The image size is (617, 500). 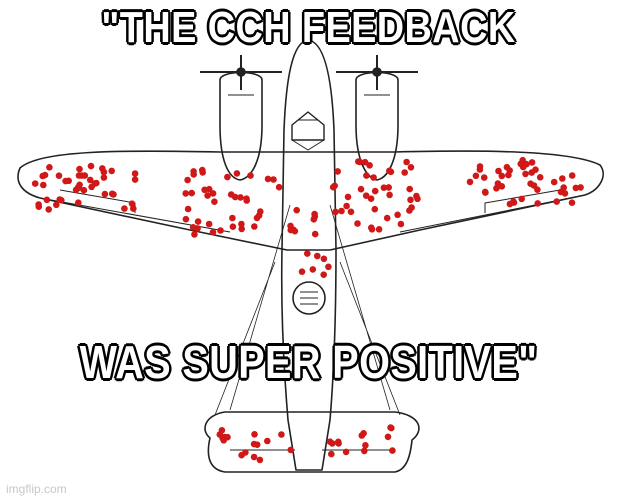 What do you see at coordinates (309, 298) in the screenshot?
I see `turret` at bounding box center [309, 298].